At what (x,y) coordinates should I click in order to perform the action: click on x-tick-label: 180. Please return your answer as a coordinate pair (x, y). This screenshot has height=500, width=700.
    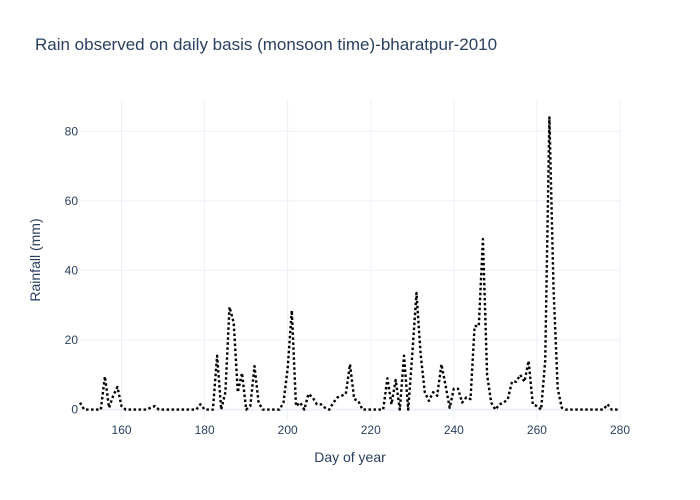
    Looking at the image, I should click on (205, 430).